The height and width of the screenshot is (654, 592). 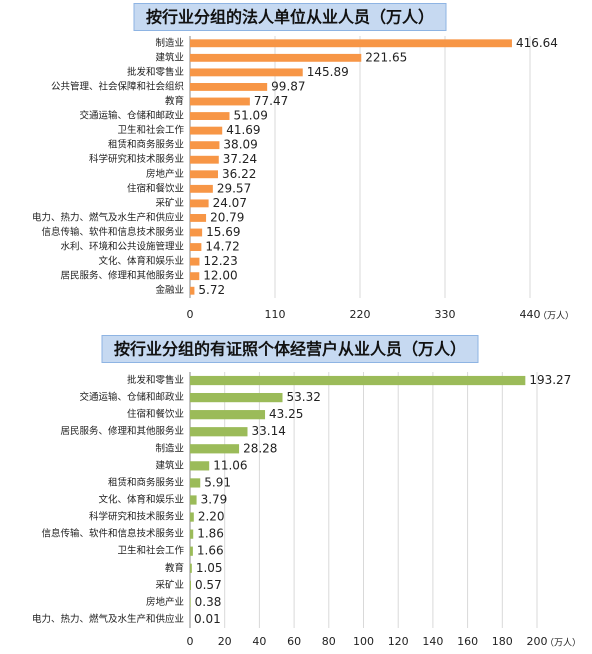 I want to click on chart-title: 按行业分组的法人单位从业人员（万人）, so click(x=290, y=17).